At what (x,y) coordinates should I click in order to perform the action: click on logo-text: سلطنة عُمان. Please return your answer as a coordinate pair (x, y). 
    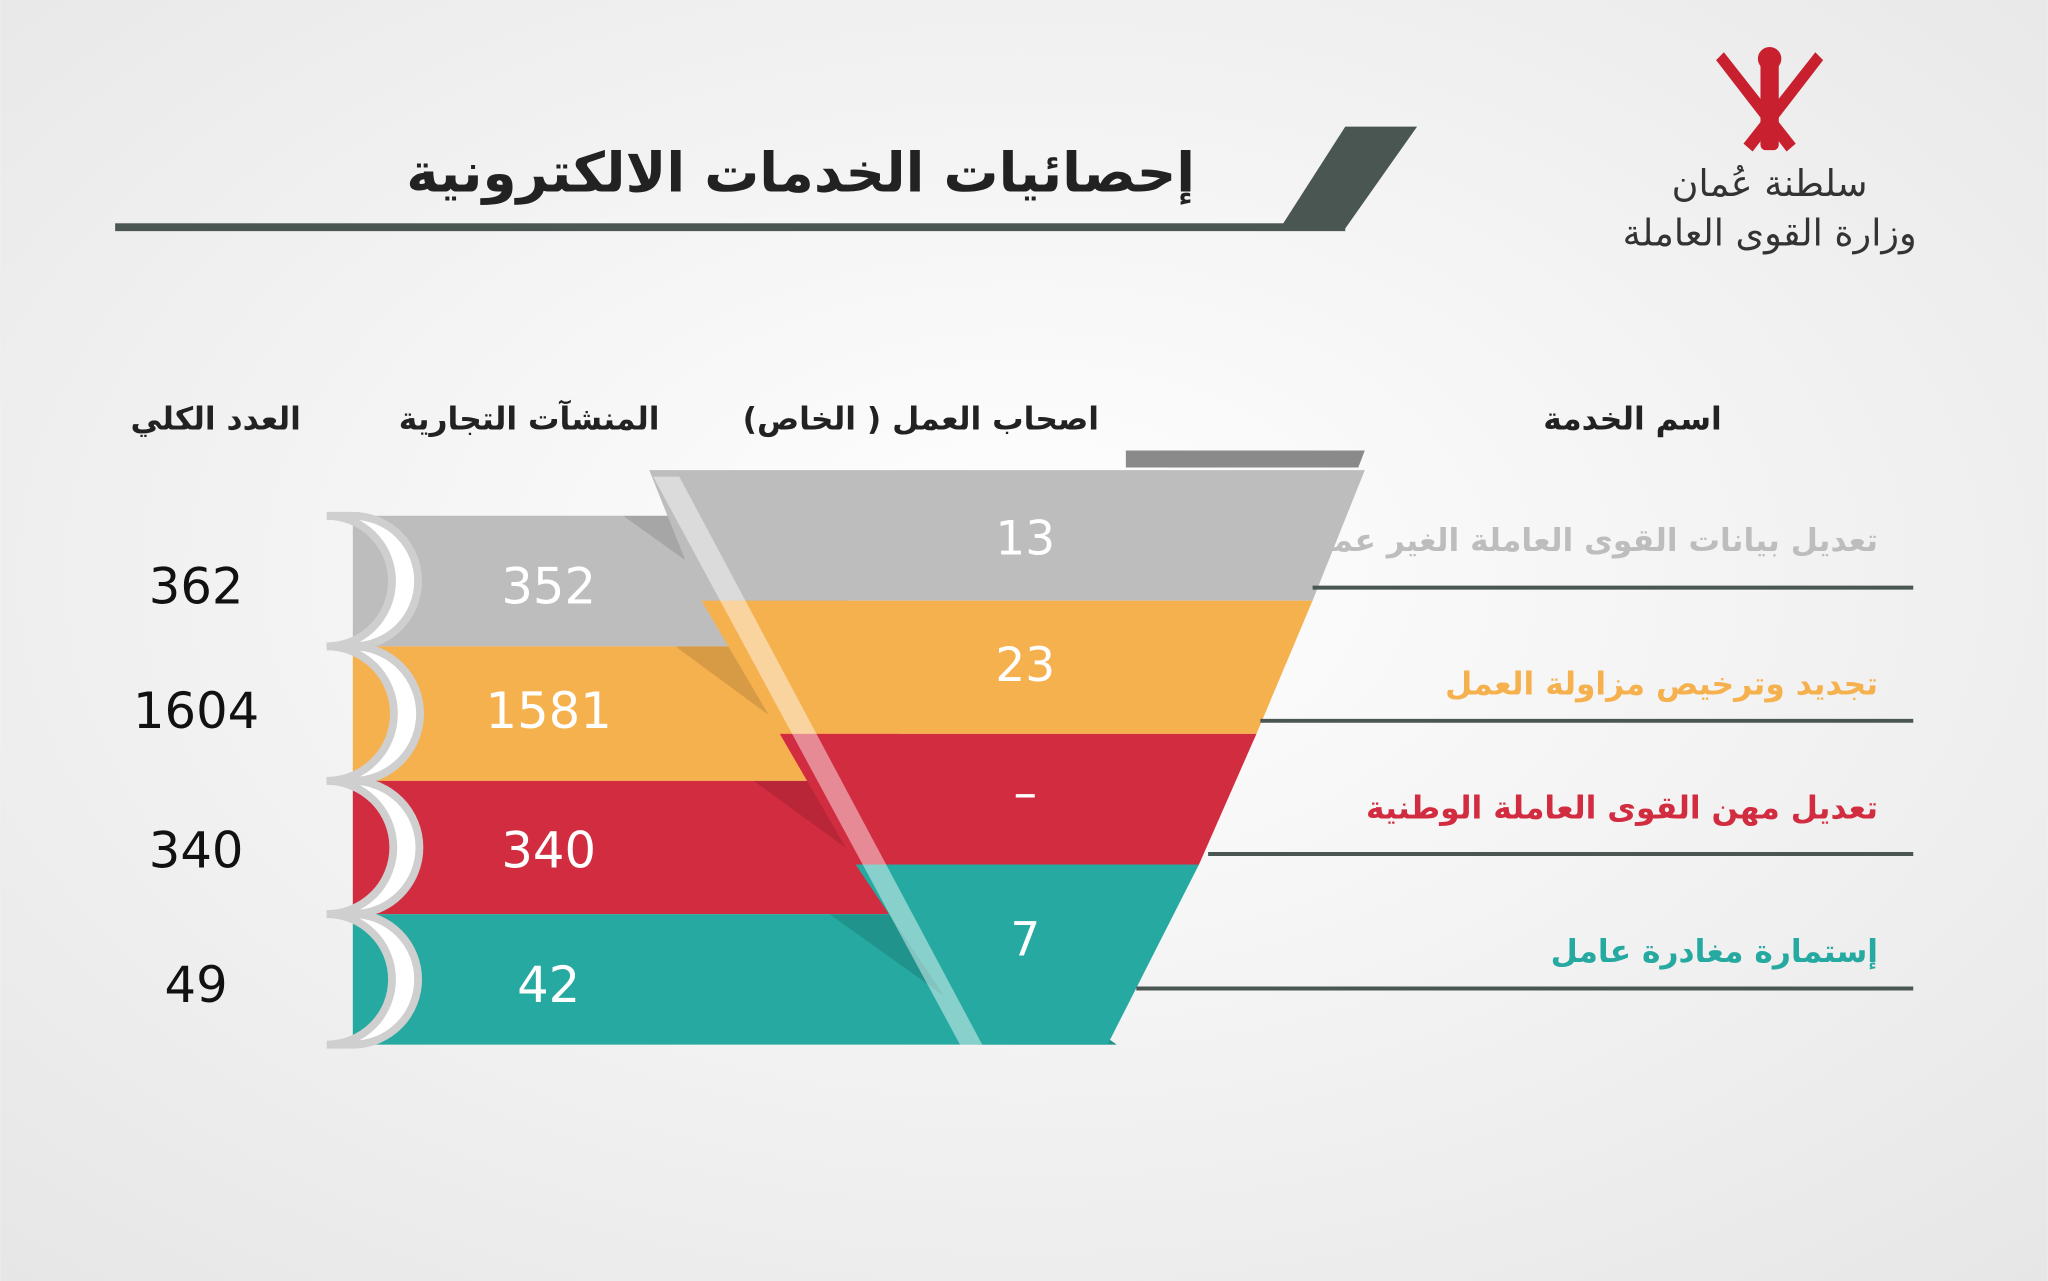
    Looking at the image, I should click on (1770, 183).